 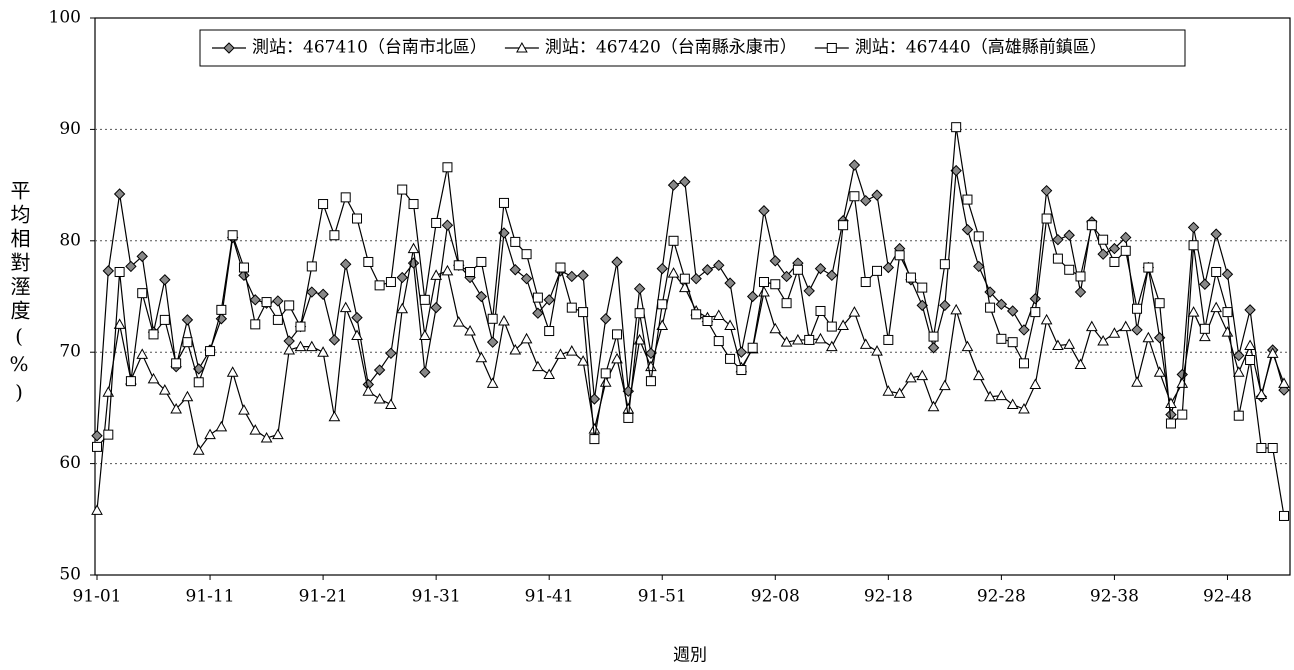 I want to click on legend-label: 測站：467420（台南縣永康市）, so click(x=671, y=48).